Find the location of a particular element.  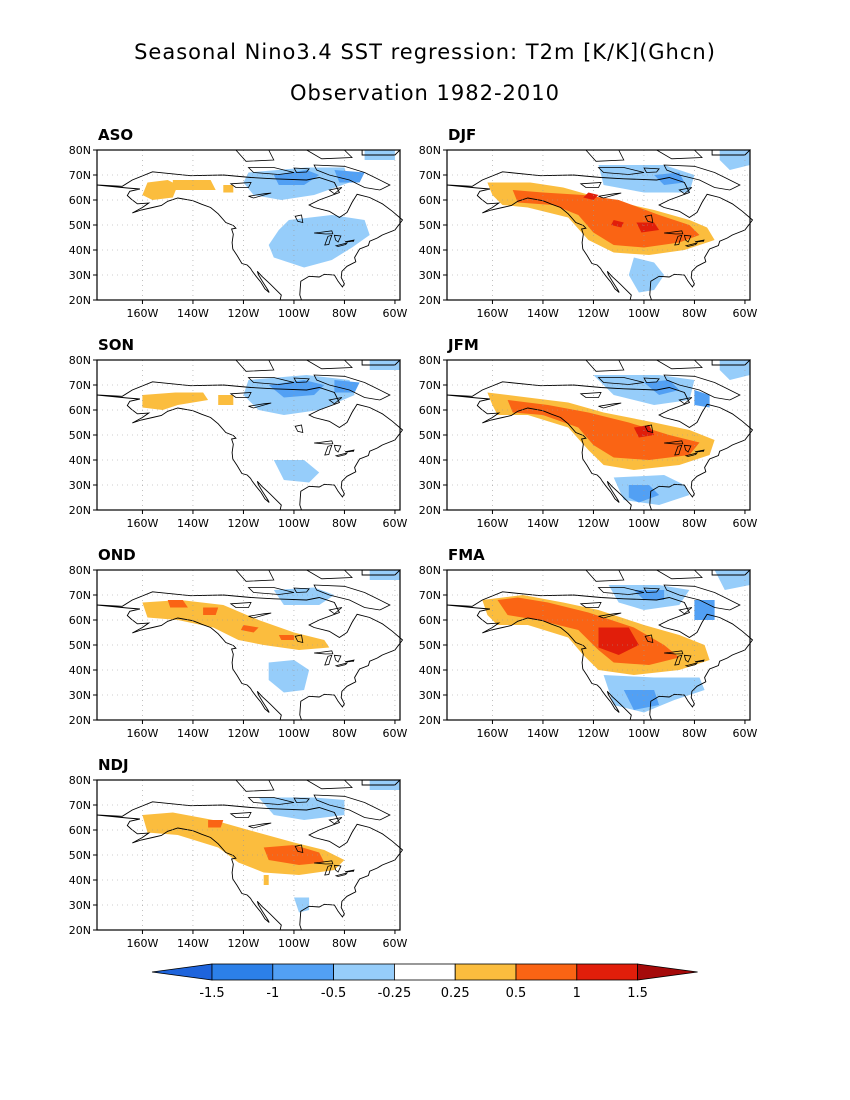

colorbar-segment is located at coordinates (242, 972).